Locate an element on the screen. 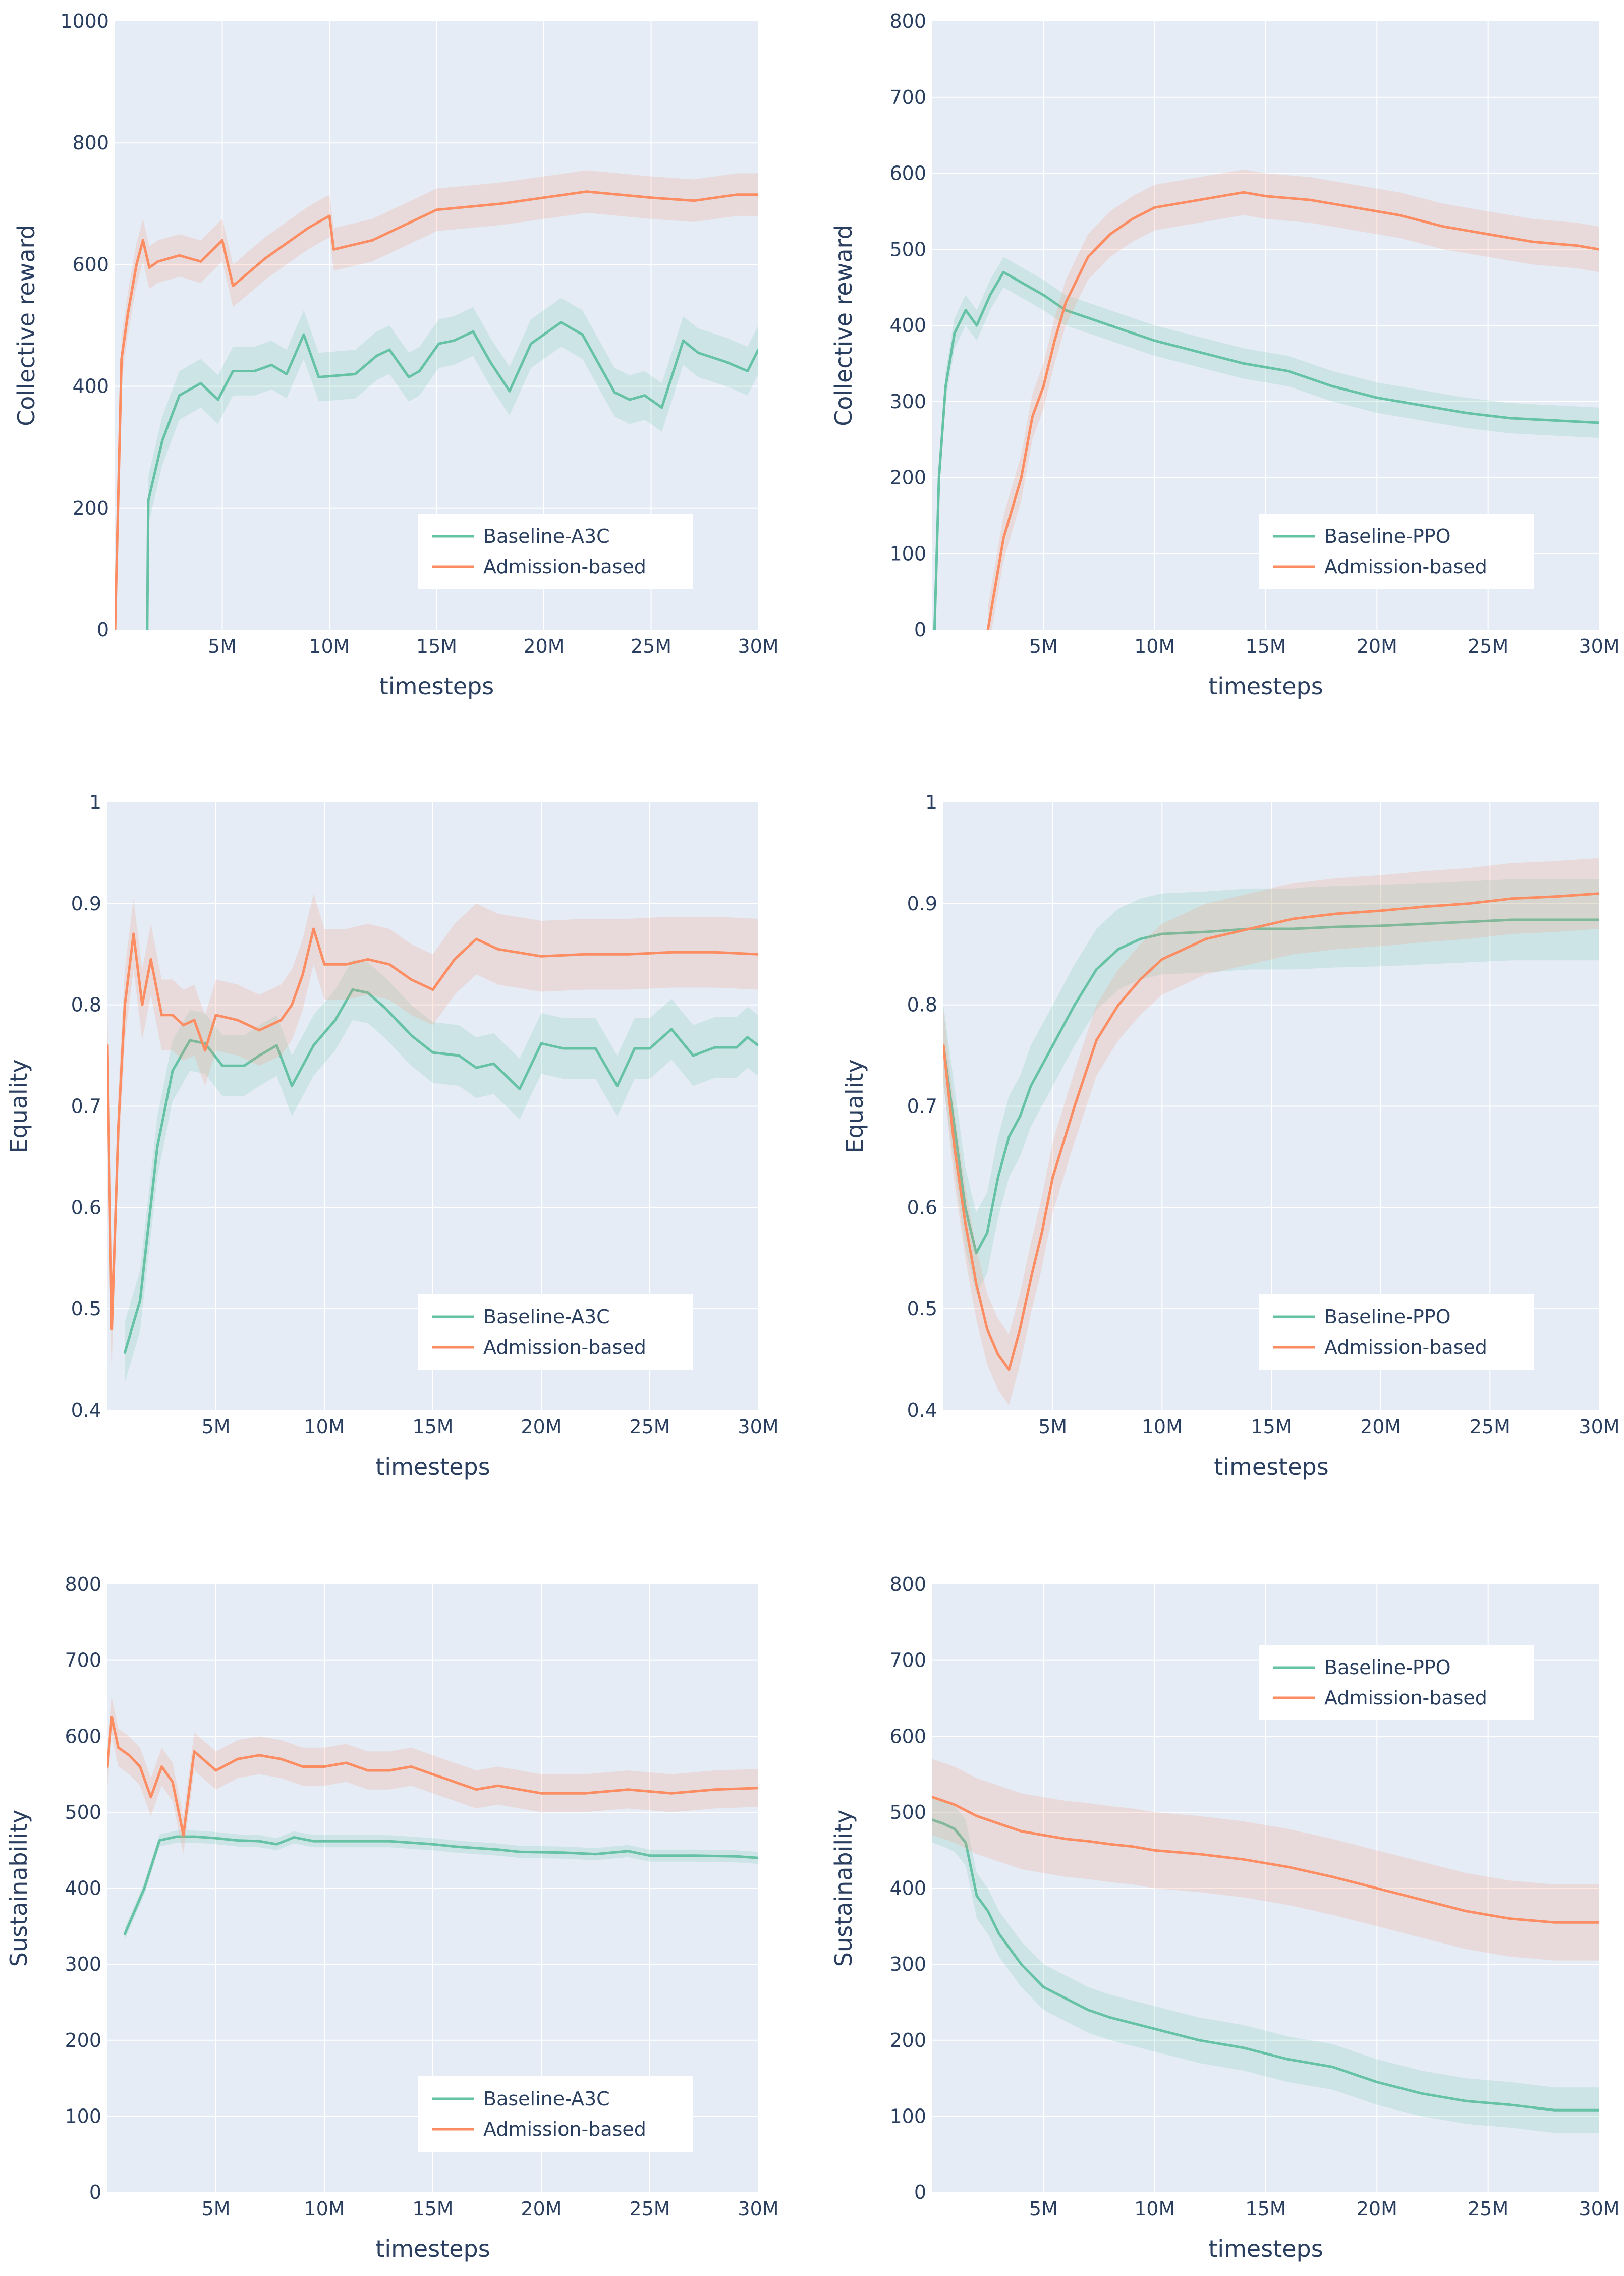 This screenshot has height=2276, width=1624. y-axis-title: Equality is located at coordinates (854, 1106).